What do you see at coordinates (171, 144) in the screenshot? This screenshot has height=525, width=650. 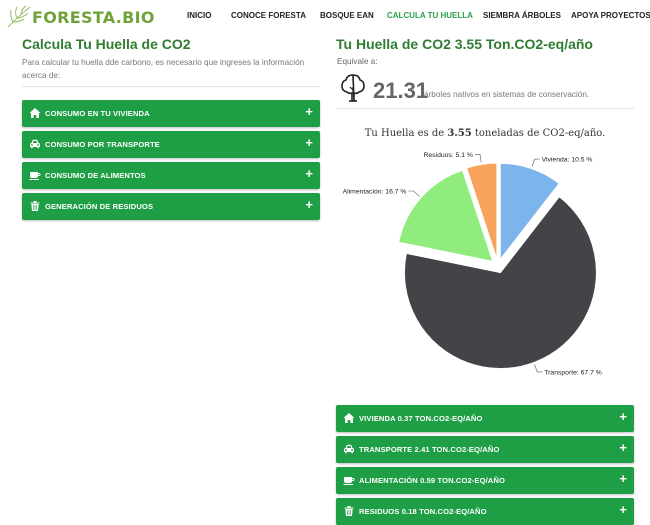 I see `section-transporte-button: CONSUMO POR TRANSPORTE +` at bounding box center [171, 144].